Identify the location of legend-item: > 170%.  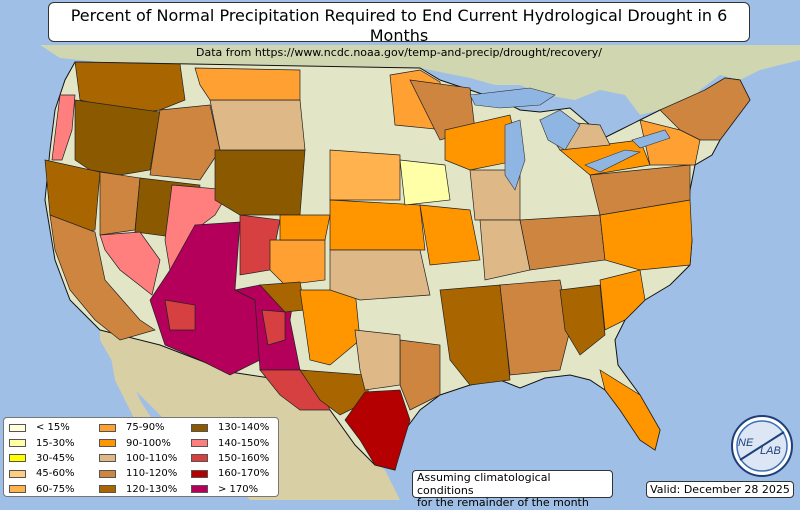
(231, 489).